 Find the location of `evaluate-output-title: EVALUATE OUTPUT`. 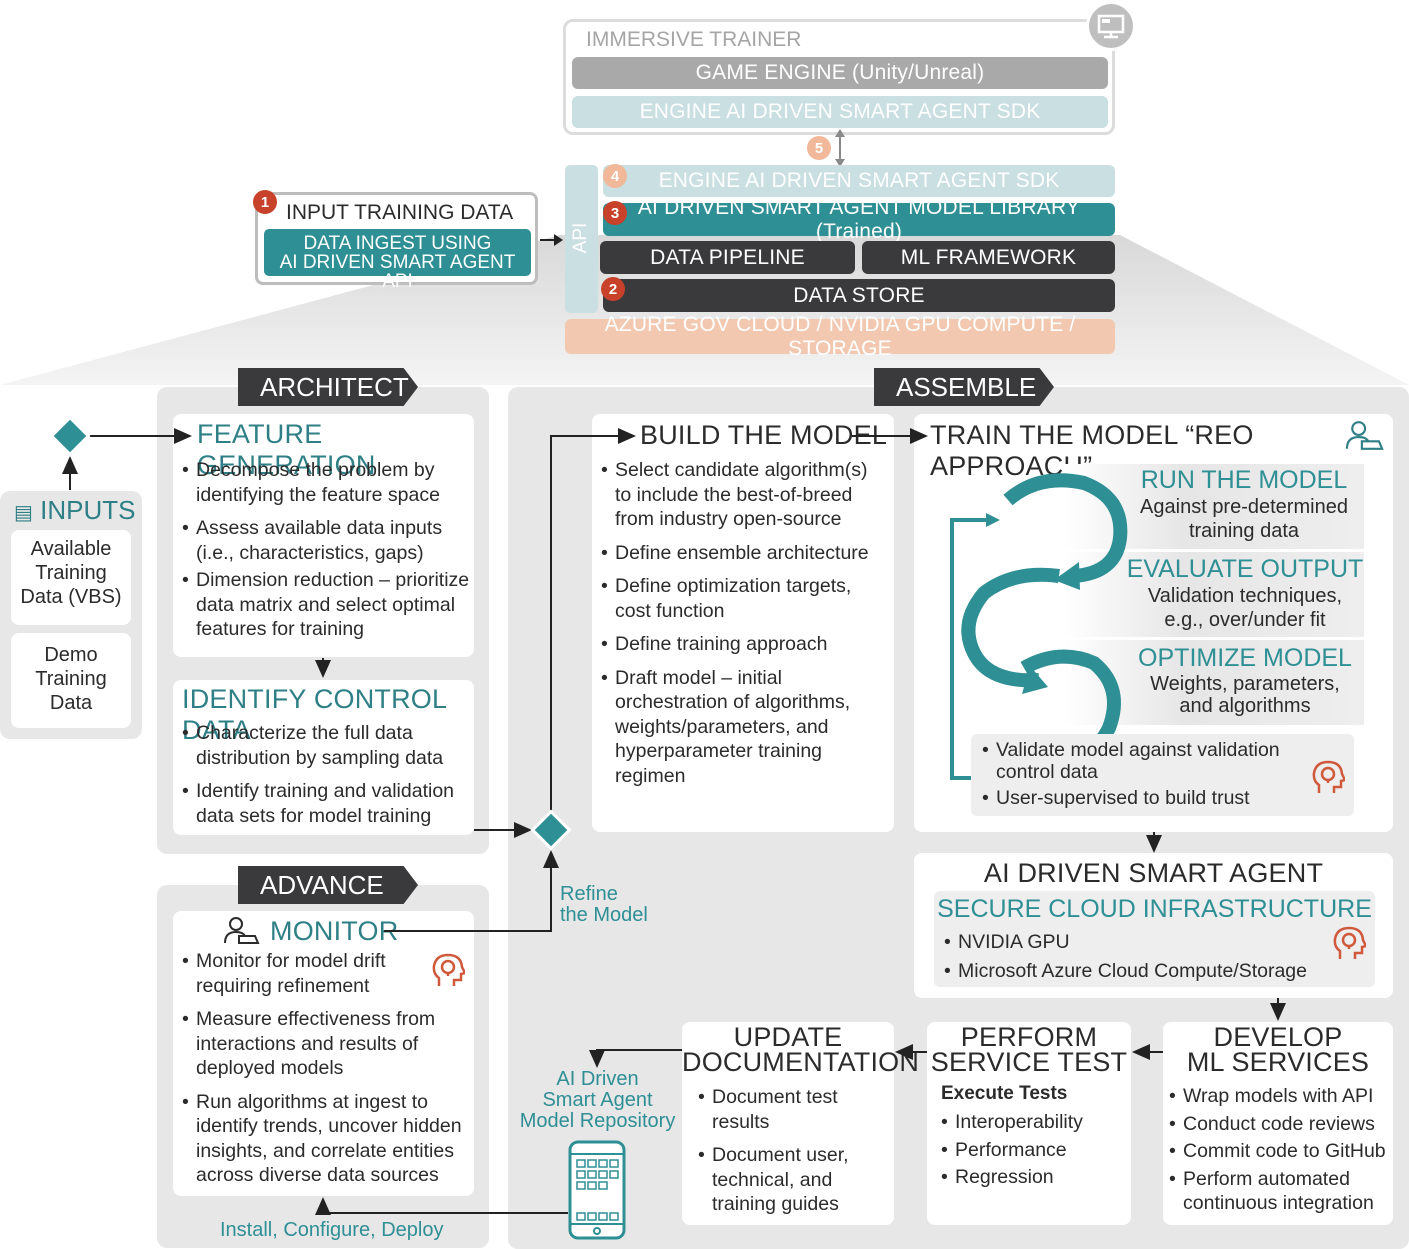

evaluate-output-title: EVALUATE OUTPUT is located at coordinates (1245, 569).